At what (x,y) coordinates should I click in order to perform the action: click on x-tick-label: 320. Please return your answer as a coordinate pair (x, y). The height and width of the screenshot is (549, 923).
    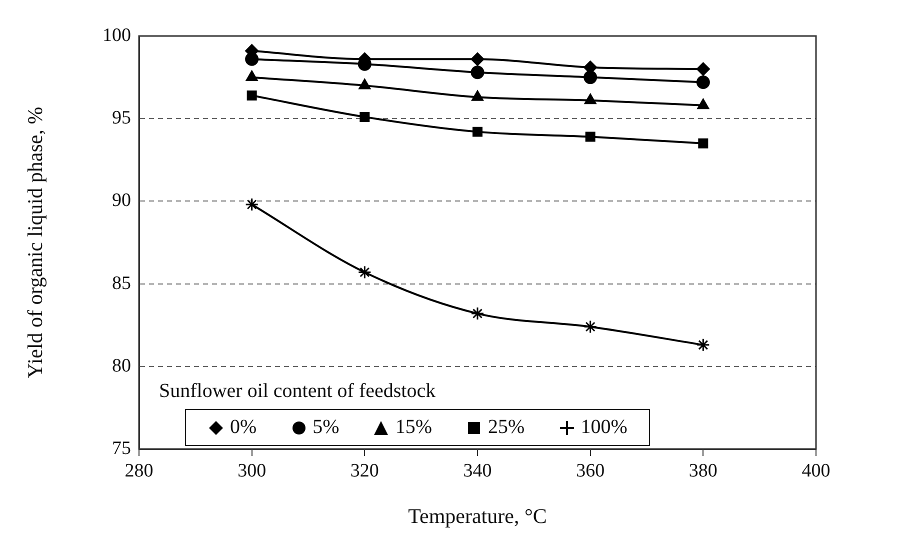
    Looking at the image, I should click on (364, 471).